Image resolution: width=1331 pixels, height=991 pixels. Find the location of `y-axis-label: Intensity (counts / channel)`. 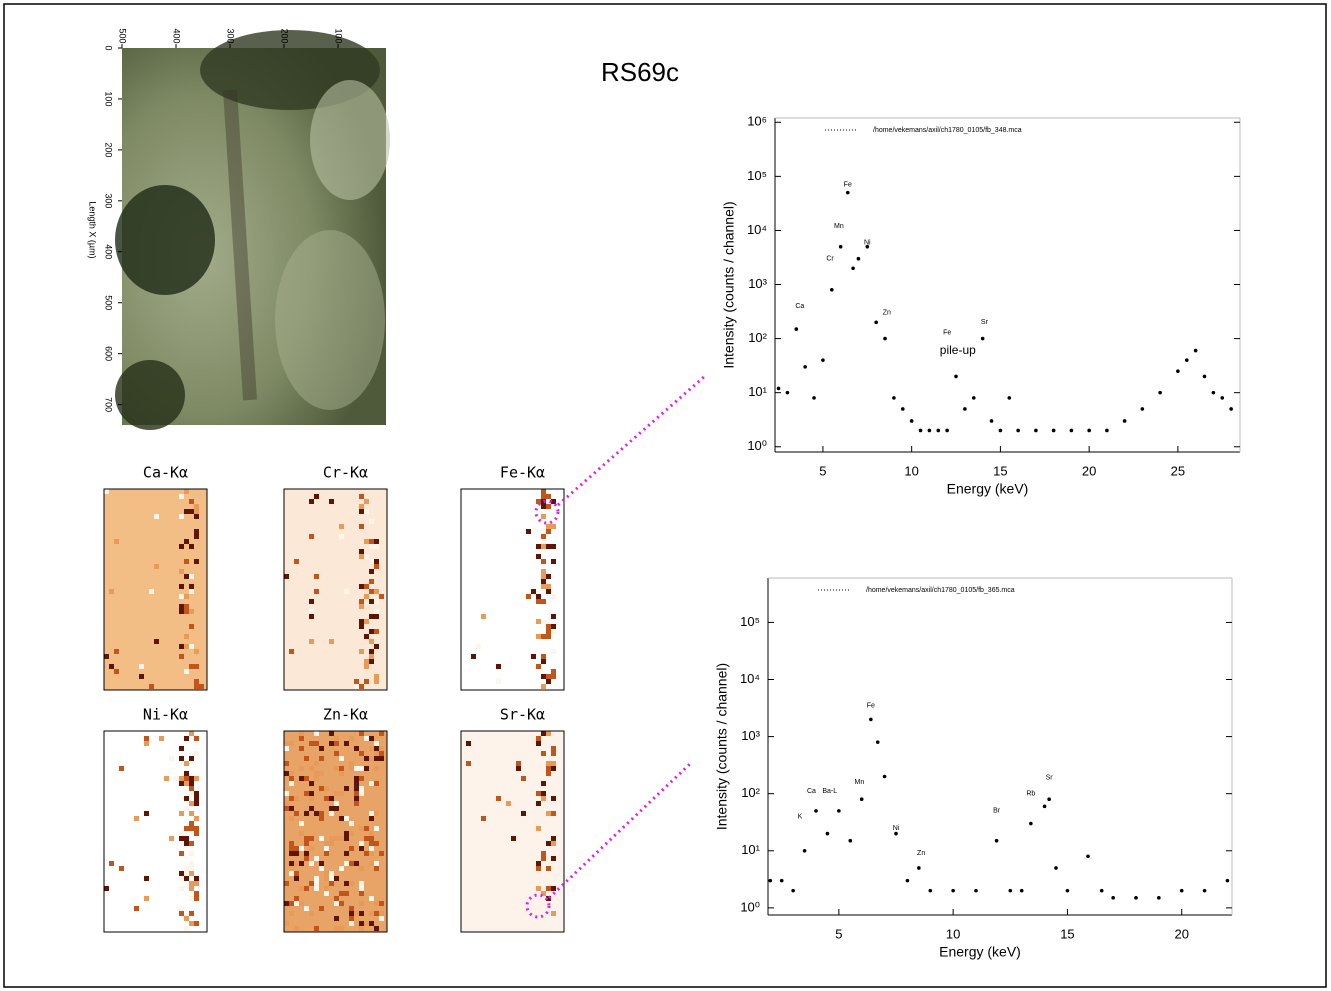

y-axis-label: Intensity (counts / channel) is located at coordinates (722, 746).